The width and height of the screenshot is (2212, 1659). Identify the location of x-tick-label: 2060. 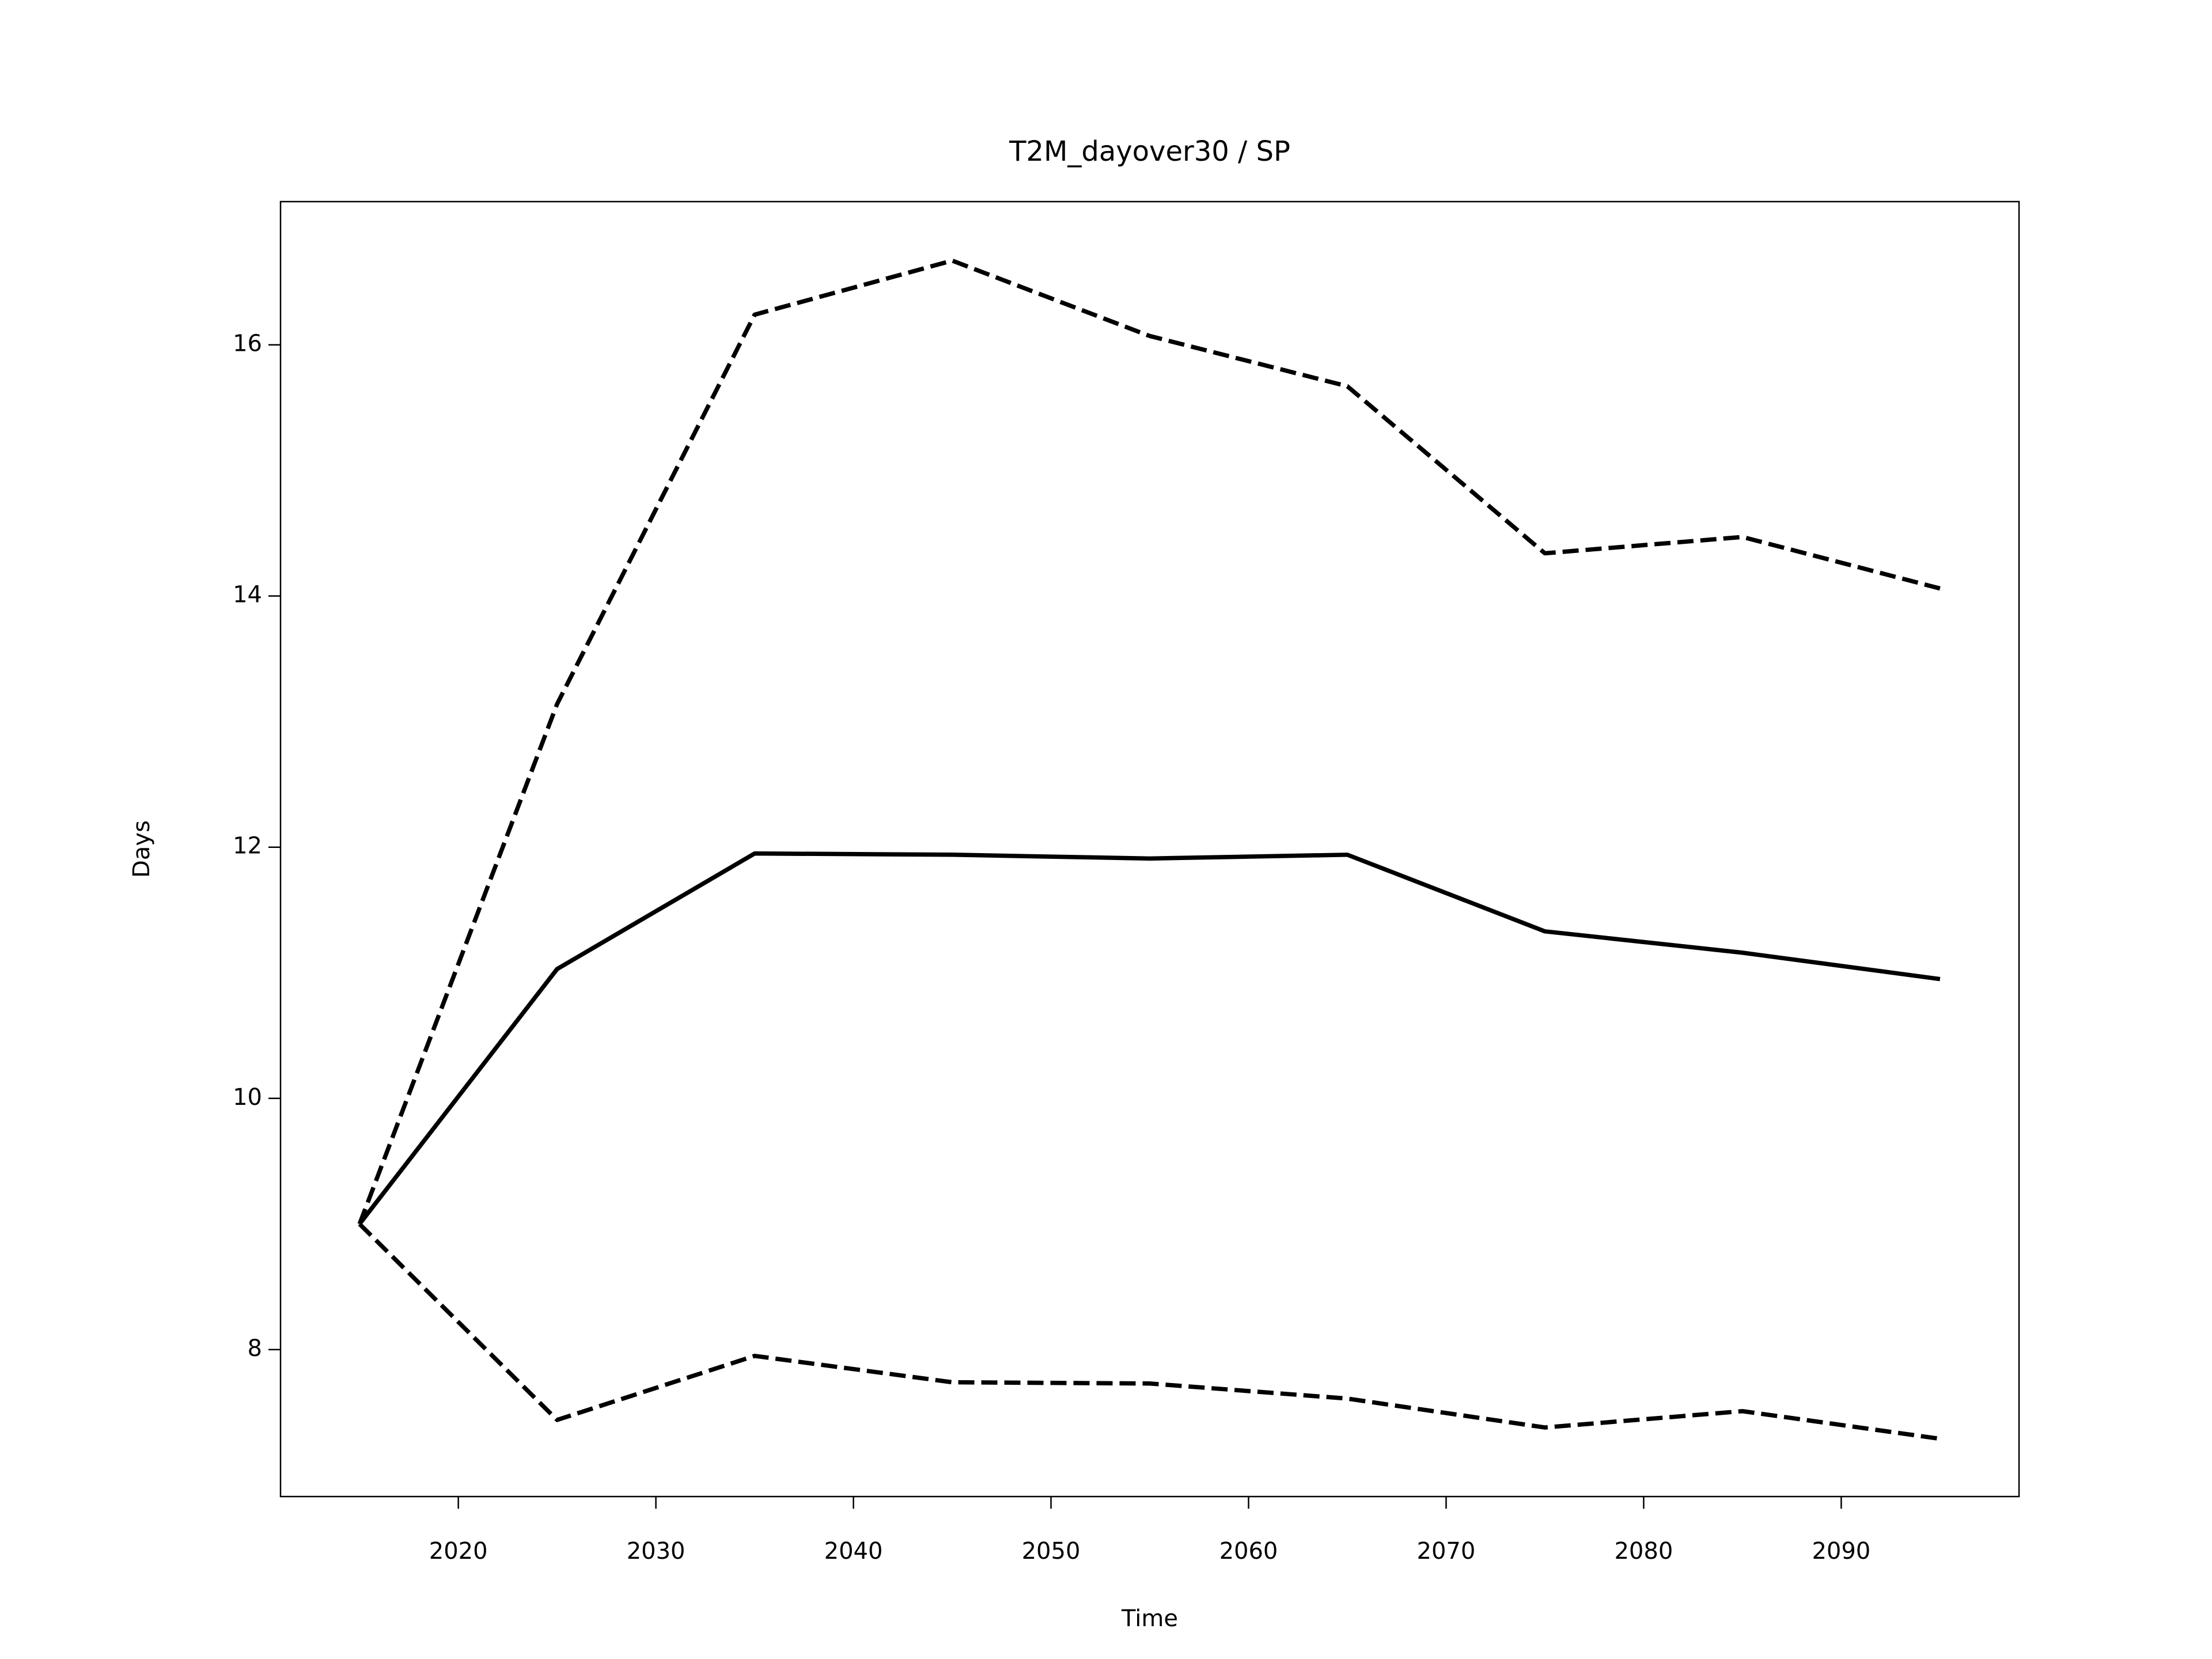
(1248, 1551).